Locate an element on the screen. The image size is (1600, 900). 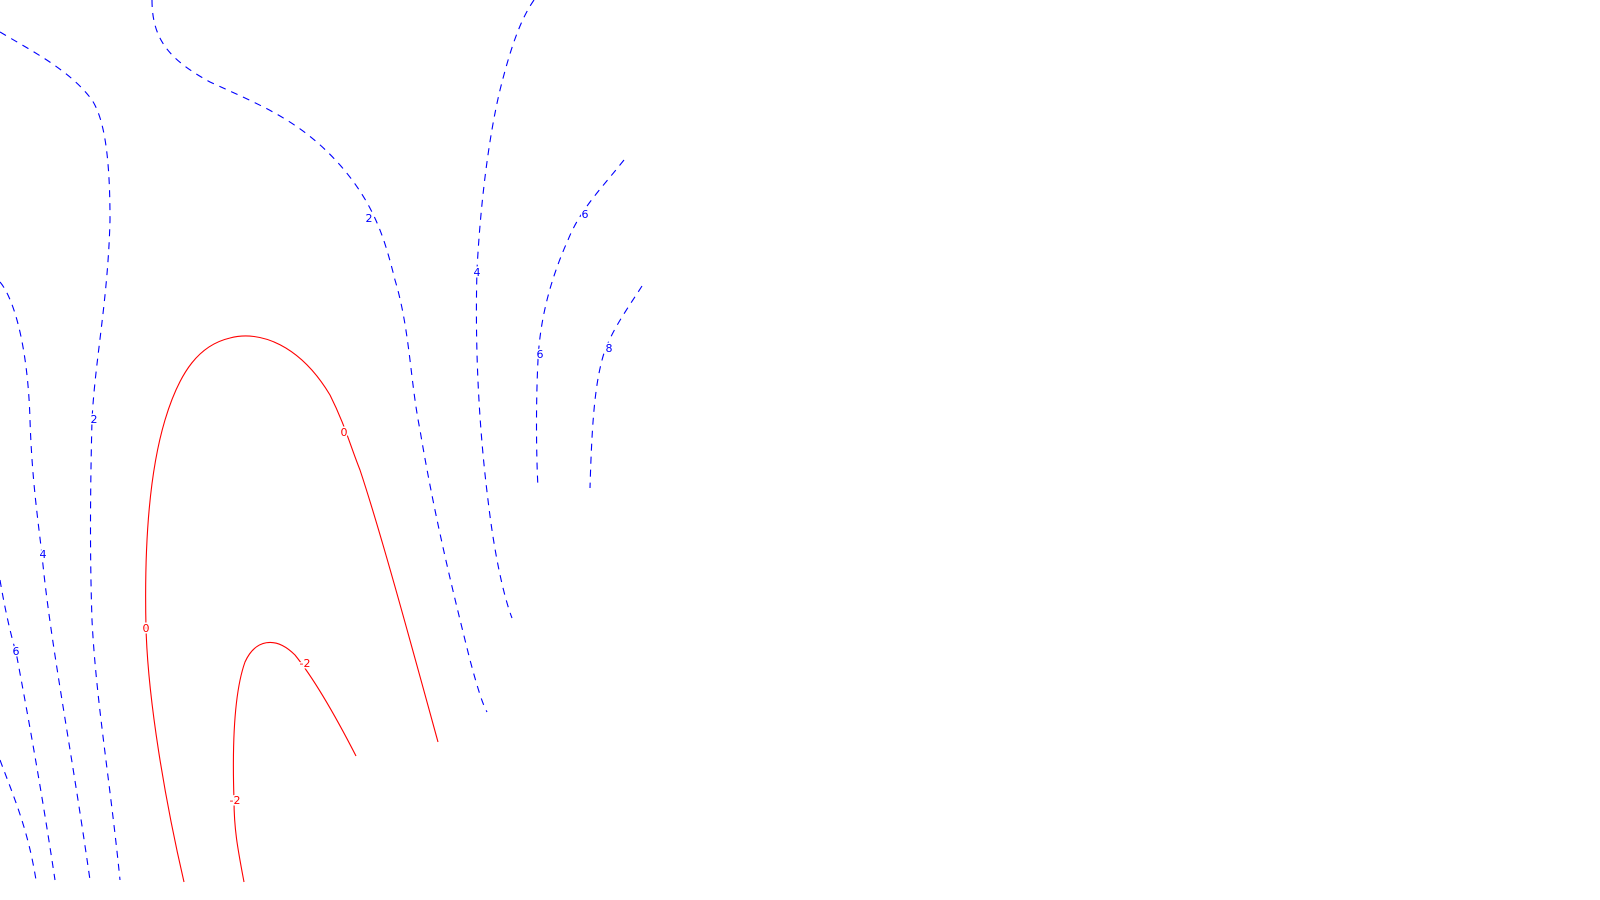
contour-line-2-left is located at coordinates (60, 456).